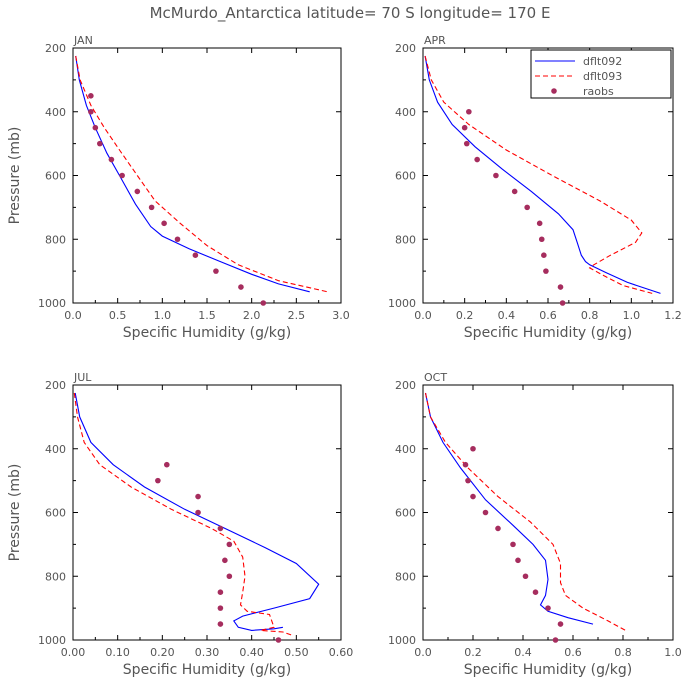 This screenshot has height=700, width=700. I want to click on x-tick-label: 1.5, so click(207, 315).